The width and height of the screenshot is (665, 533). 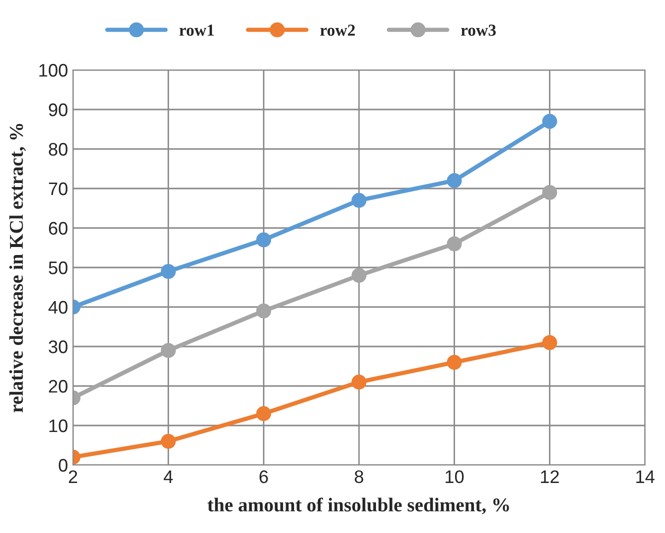 I want to click on x-axis-title: the amount of insoluble sediment, %, so click(x=358, y=506).